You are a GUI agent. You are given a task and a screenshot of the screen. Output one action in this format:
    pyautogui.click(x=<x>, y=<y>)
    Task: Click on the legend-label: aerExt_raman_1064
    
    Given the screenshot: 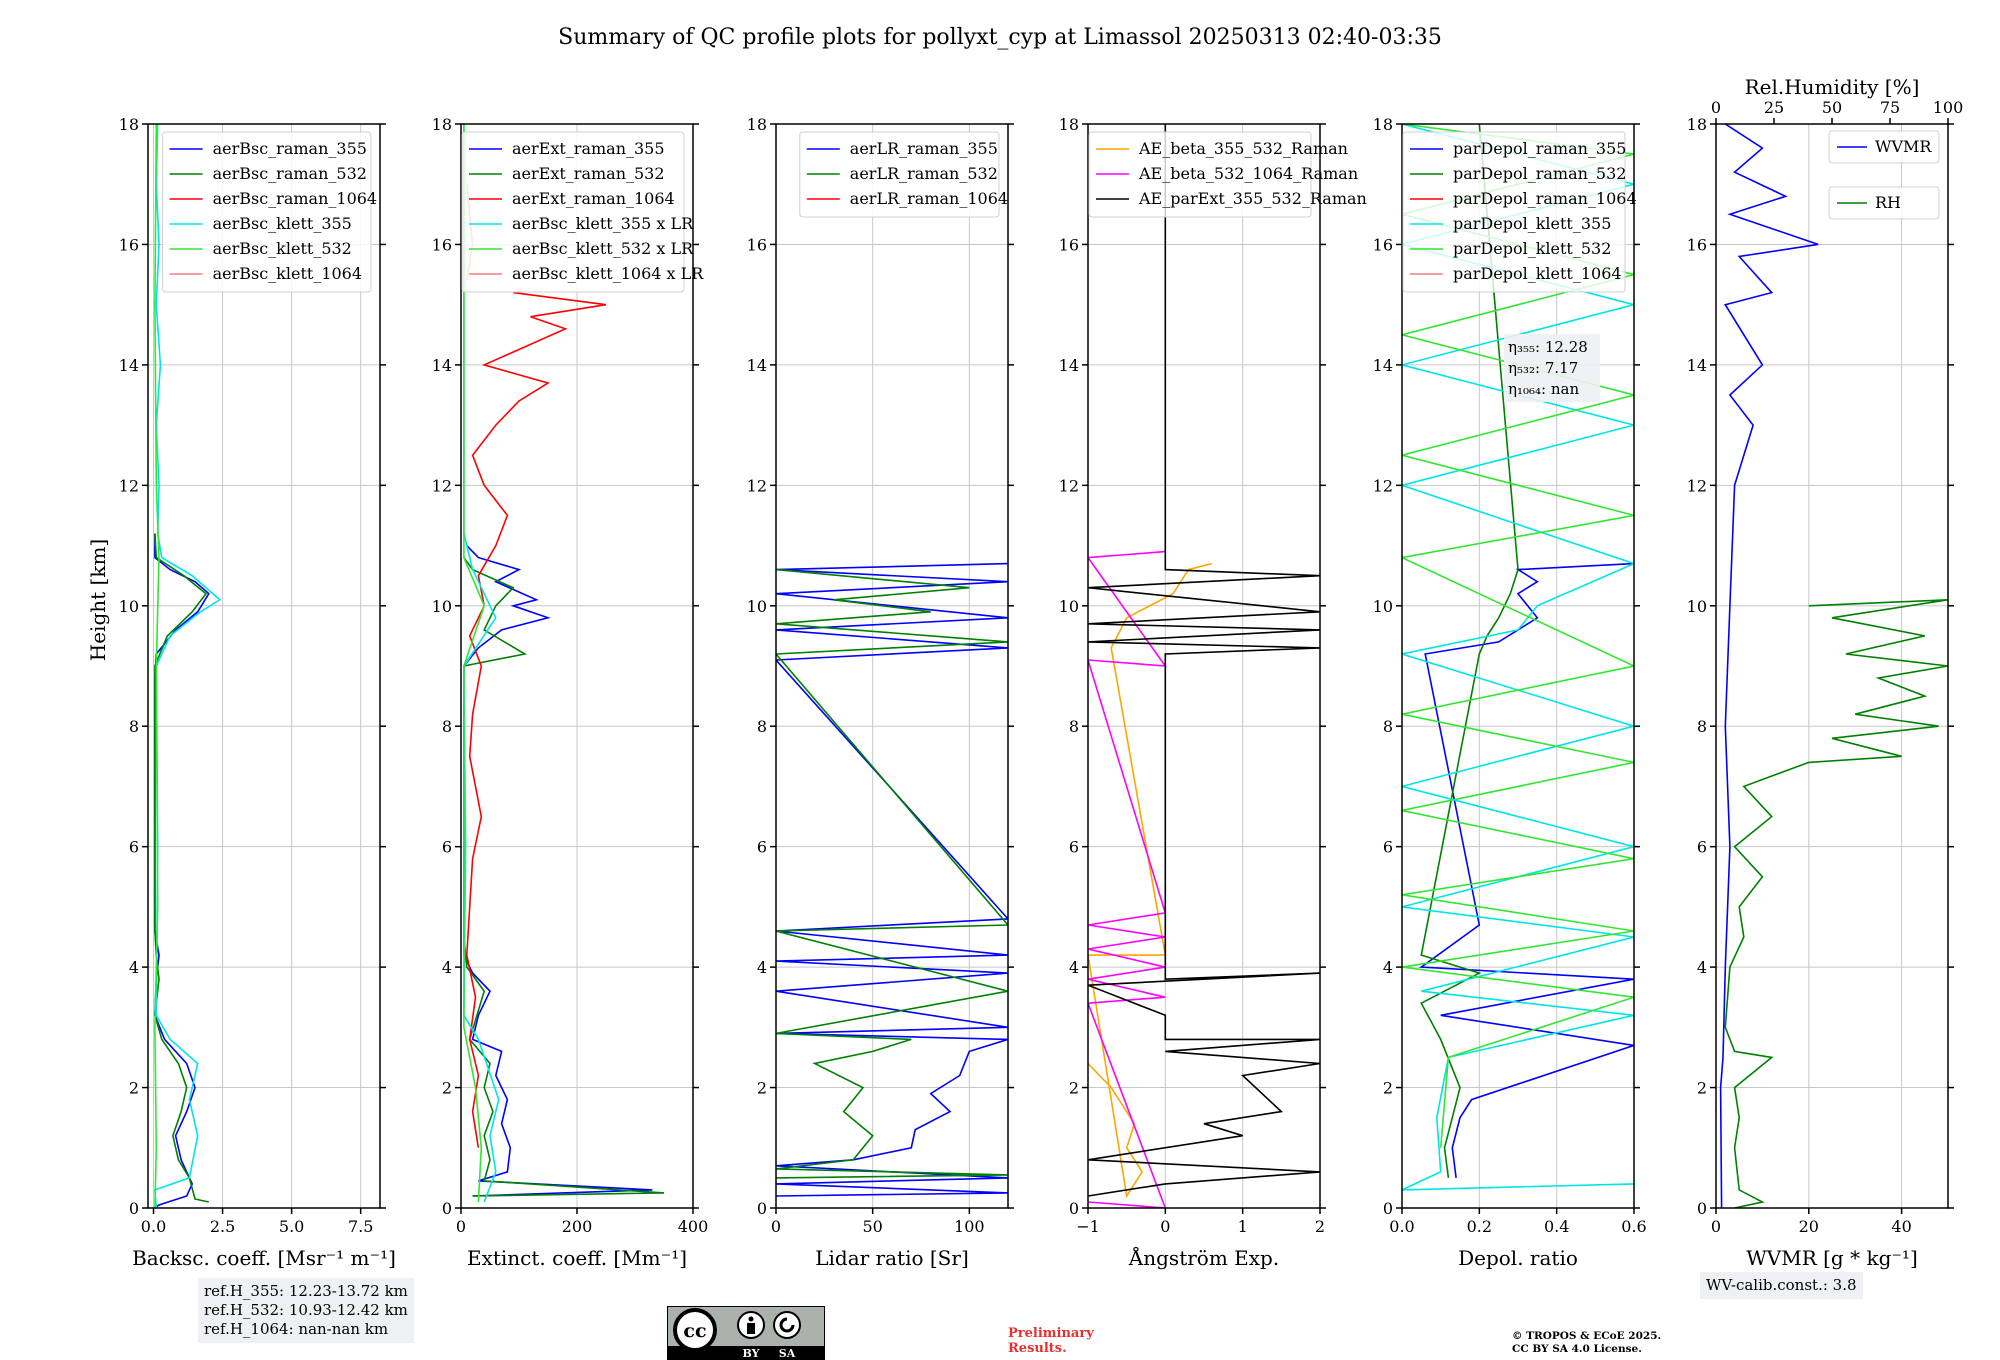 What is the action you would take?
    pyautogui.click(x=593, y=198)
    